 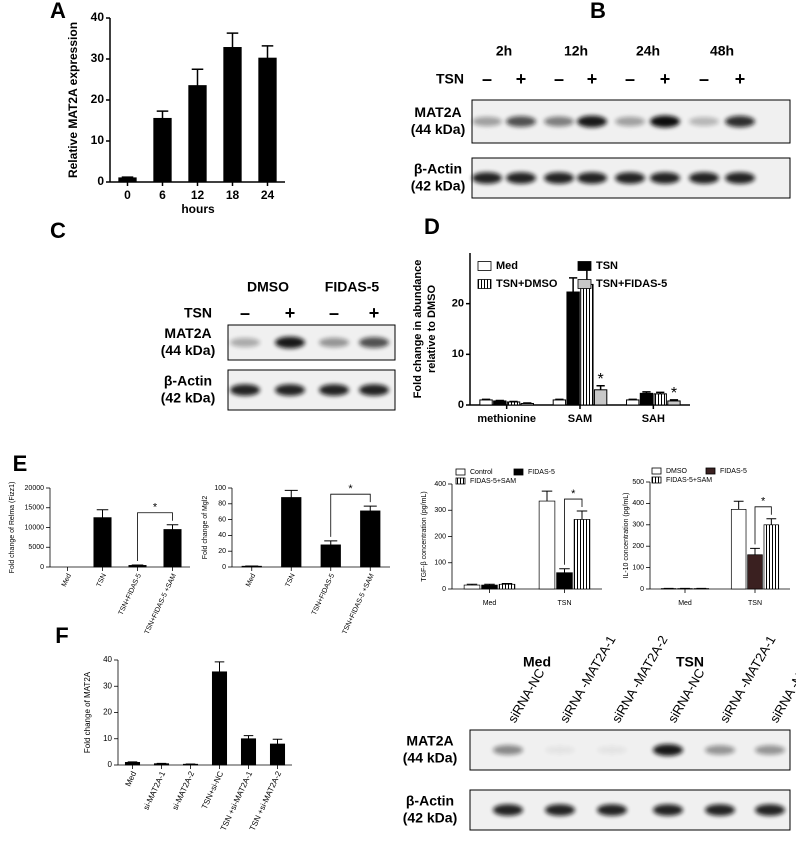 What do you see at coordinates (450, 79) in the screenshot?
I see `treatment-label: TSN` at bounding box center [450, 79].